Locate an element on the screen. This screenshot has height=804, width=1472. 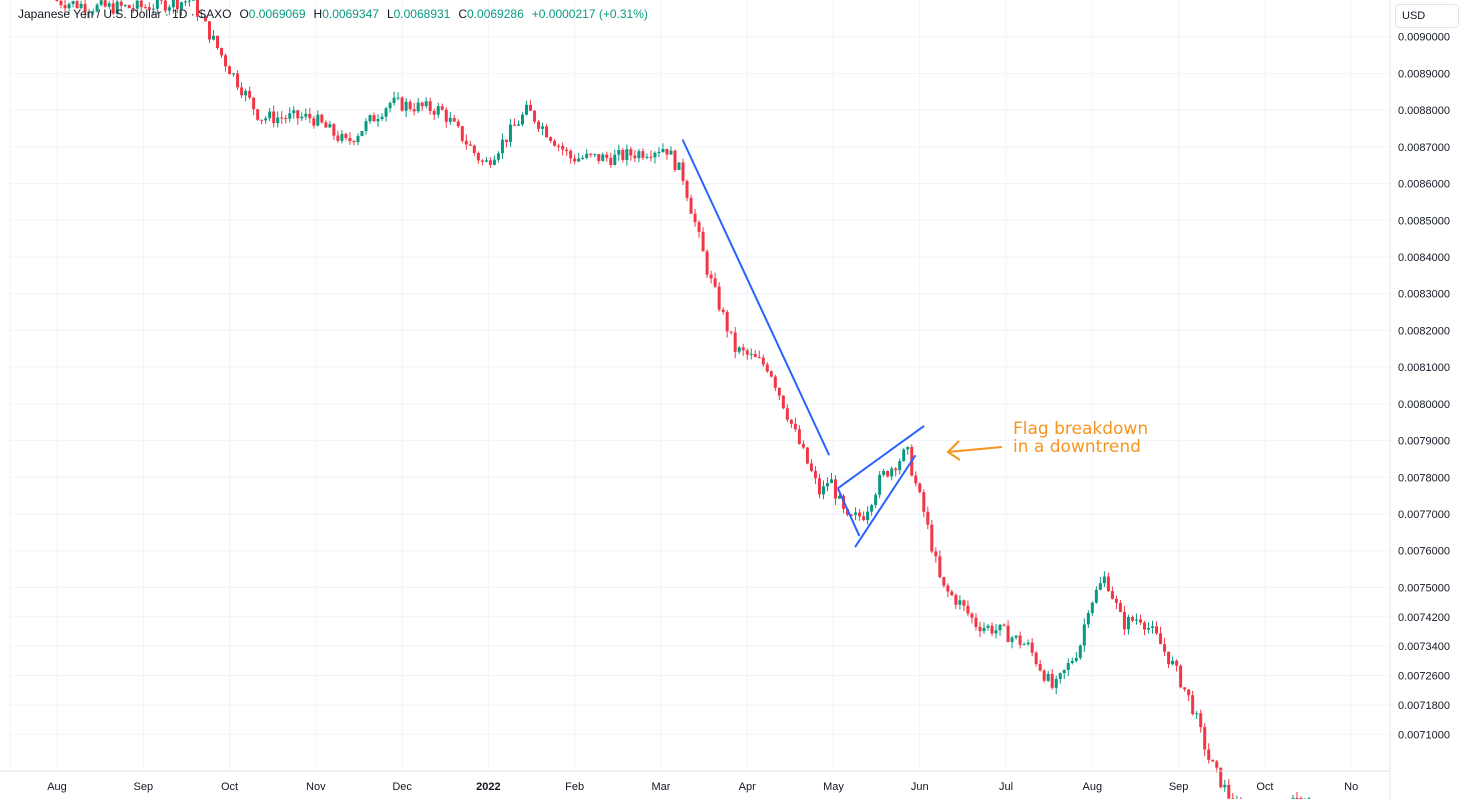
high-key: H is located at coordinates (318, 14).